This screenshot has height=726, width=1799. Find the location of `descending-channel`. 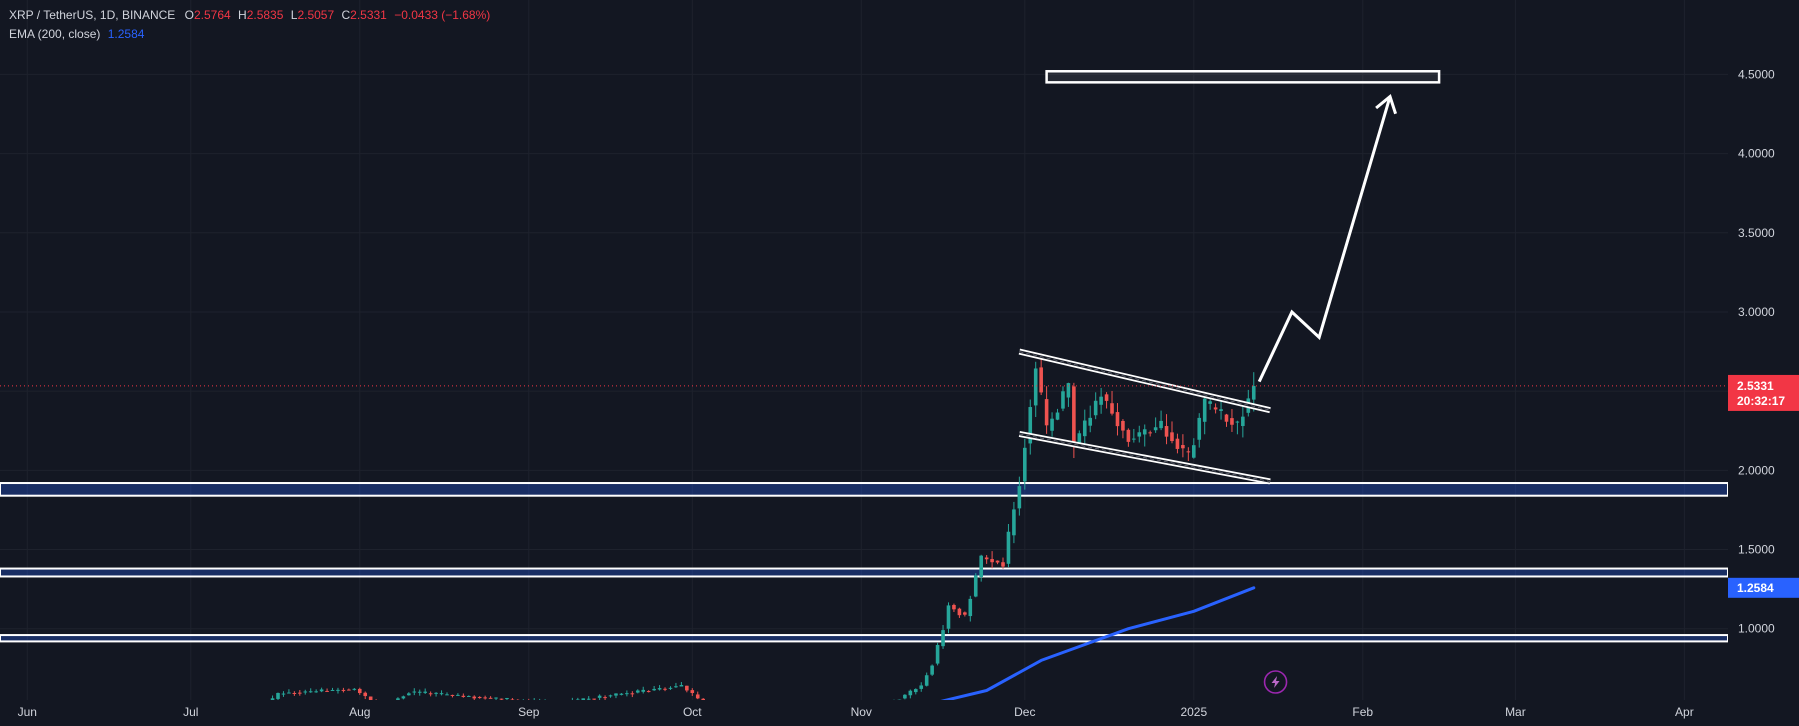

descending-channel is located at coordinates (1144, 416).